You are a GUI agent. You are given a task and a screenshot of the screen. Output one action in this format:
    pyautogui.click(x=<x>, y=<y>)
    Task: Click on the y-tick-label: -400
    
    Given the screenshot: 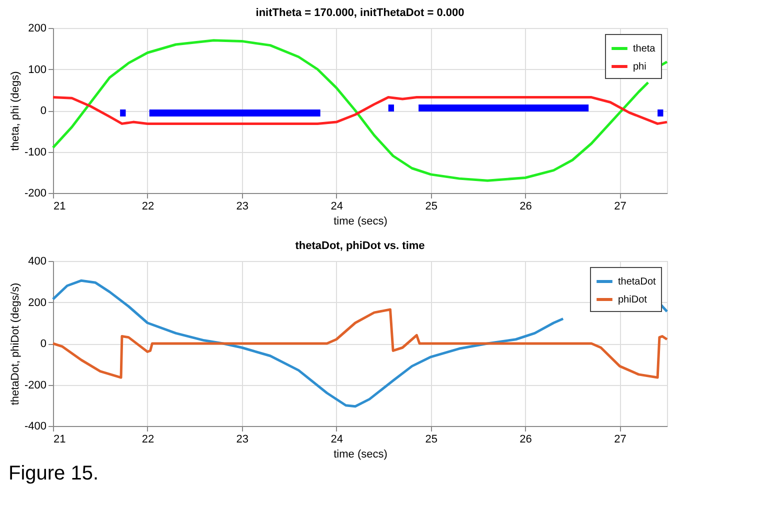 What is the action you would take?
    pyautogui.click(x=35, y=426)
    